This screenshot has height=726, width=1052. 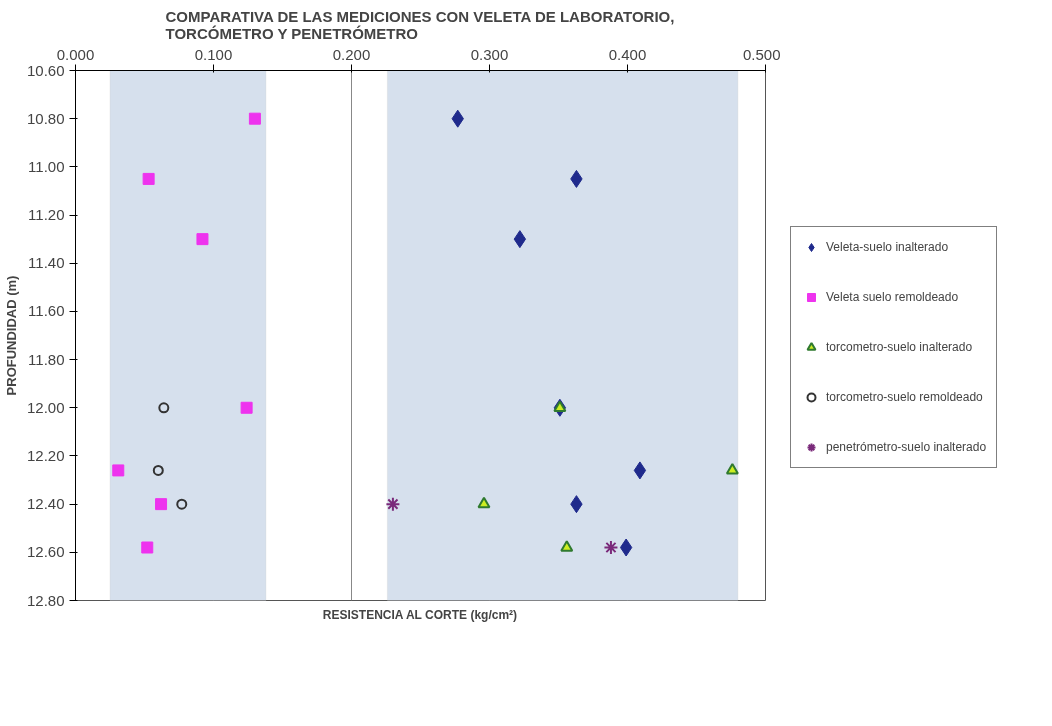 I want to click on legend-label: Veleta suelo remoldeado, so click(x=892, y=297).